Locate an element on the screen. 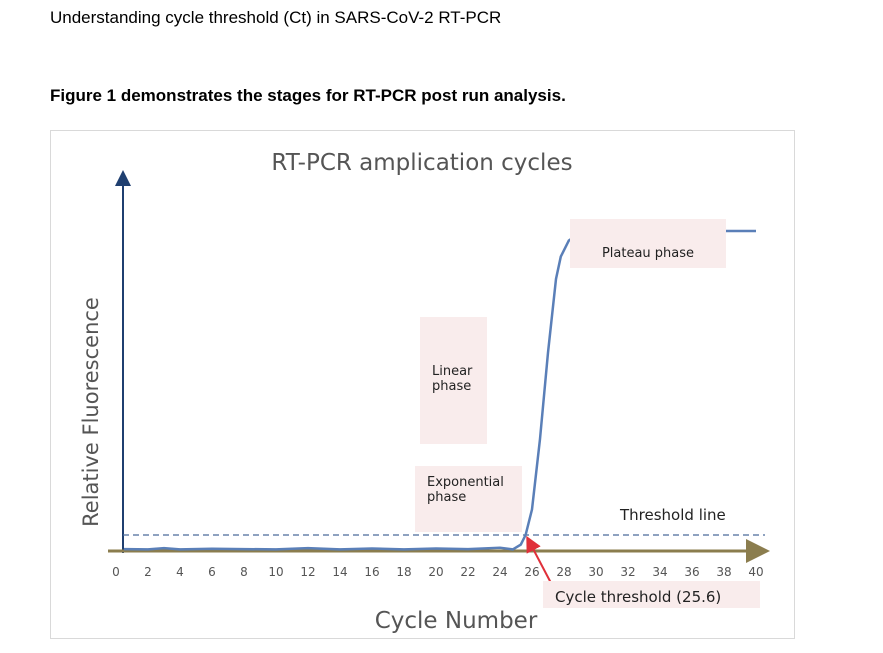 The width and height of the screenshot is (883, 653). exponential-phase-label: Exponential phase is located at coordinates (468, 499).